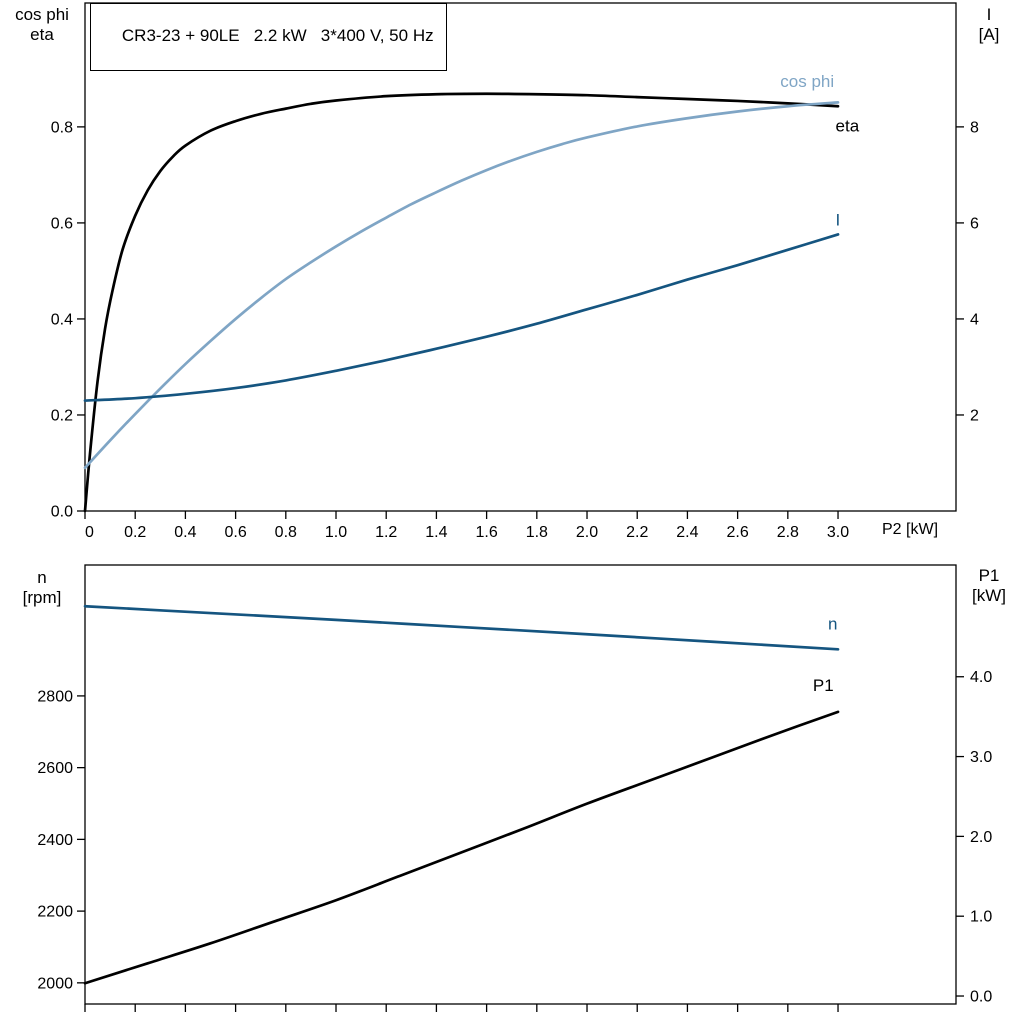 The image size is (1024, 1024). What do you see at coordinates (62, 127) in the screenshot?
I see `y-left-tick-label: 0.8` at bounding box center [62, 127].